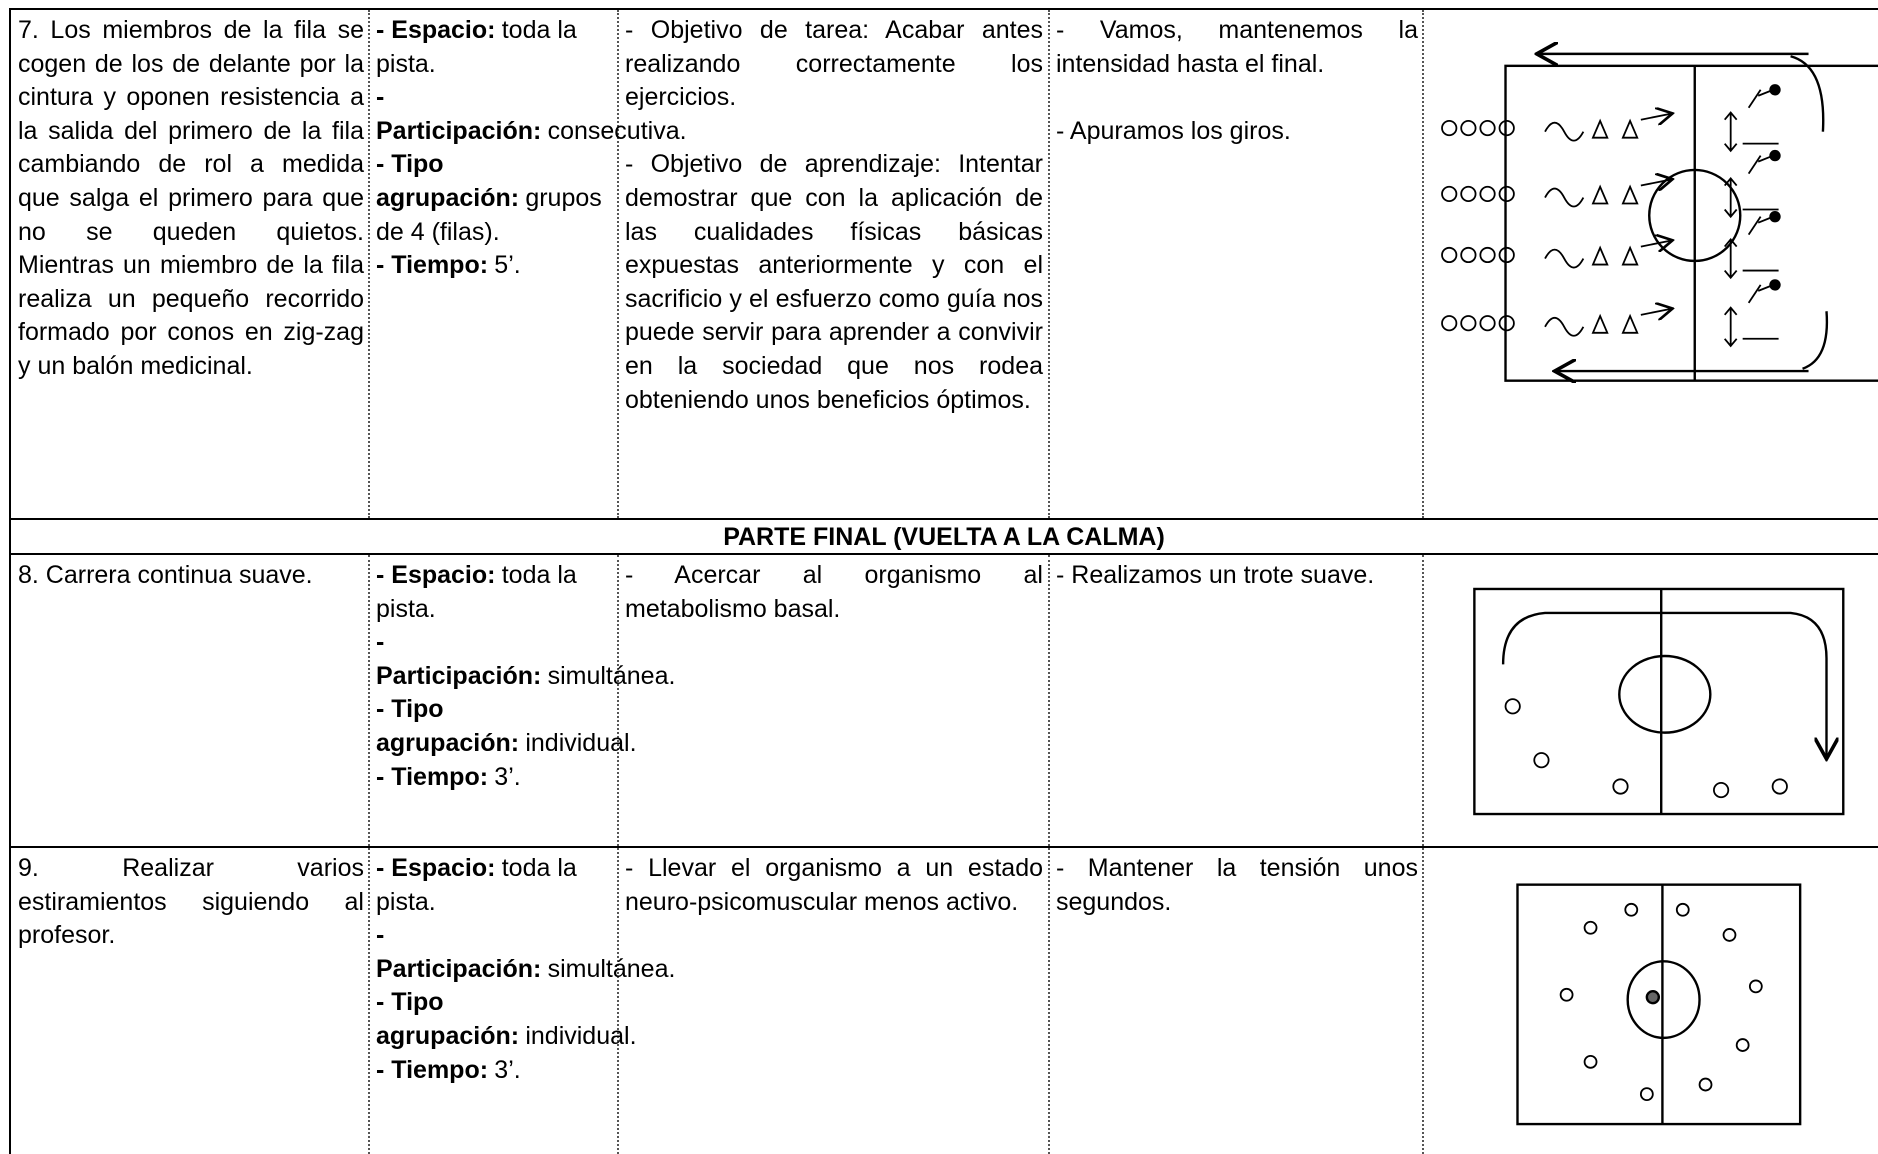 This screenshot has height=1154, width=1878. What do you see at coordinates (165, 575) in the screenshot?
I see `description: 8. Carrera continua suave.` at bounding box center [165, 575].